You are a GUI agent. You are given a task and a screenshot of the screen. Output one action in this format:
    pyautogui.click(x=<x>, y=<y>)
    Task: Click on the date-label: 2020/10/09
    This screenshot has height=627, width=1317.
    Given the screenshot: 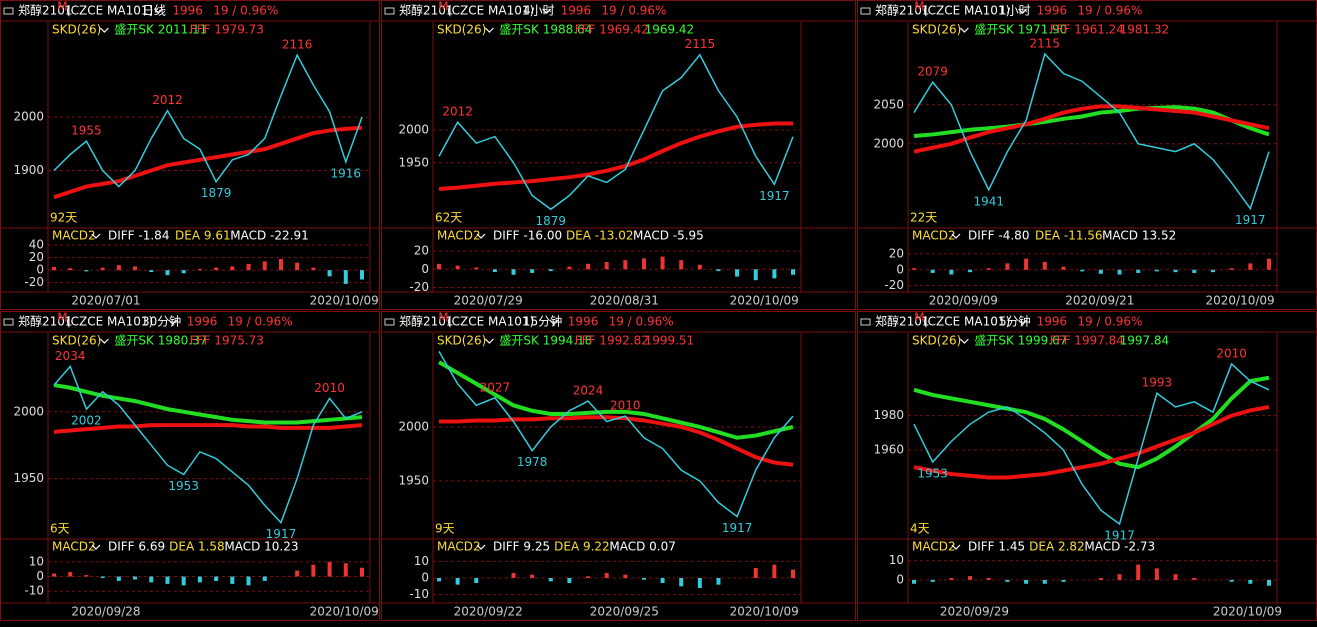 What is the action you would take?
    pyautogui.click(x=764, y=612)
    